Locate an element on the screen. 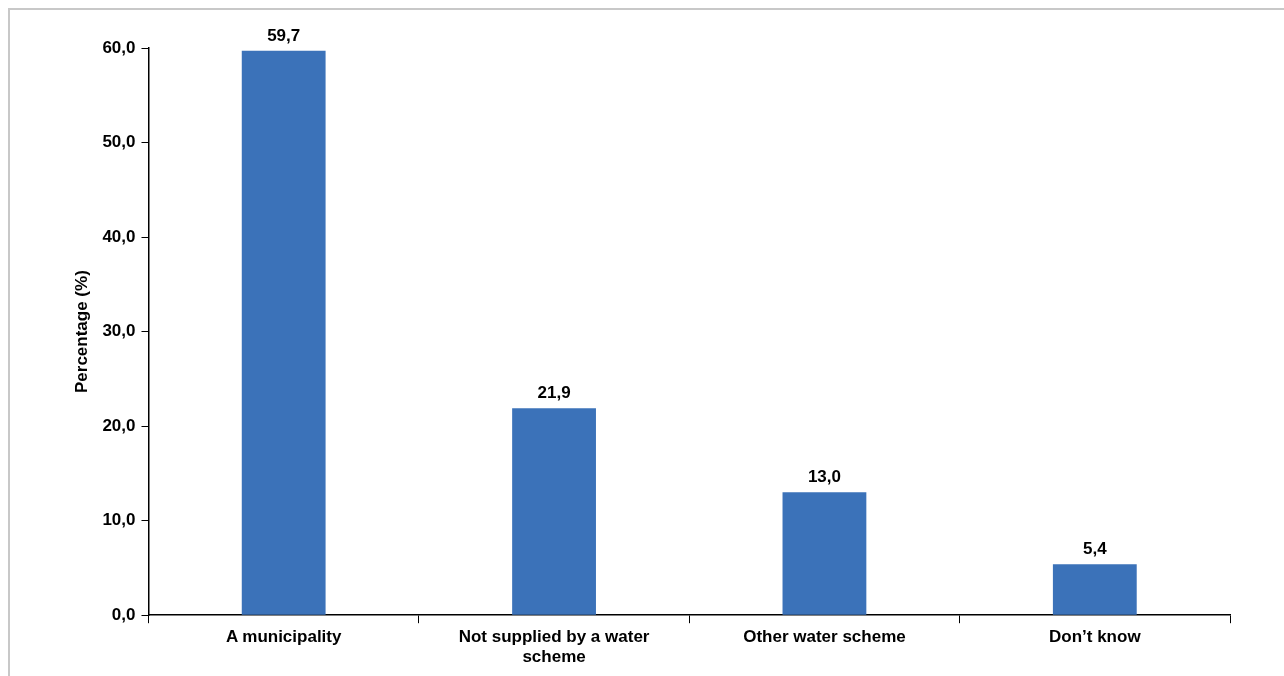 The image size is (1284, 676). data-label: 21,9 is located at coordinates (554, 393).